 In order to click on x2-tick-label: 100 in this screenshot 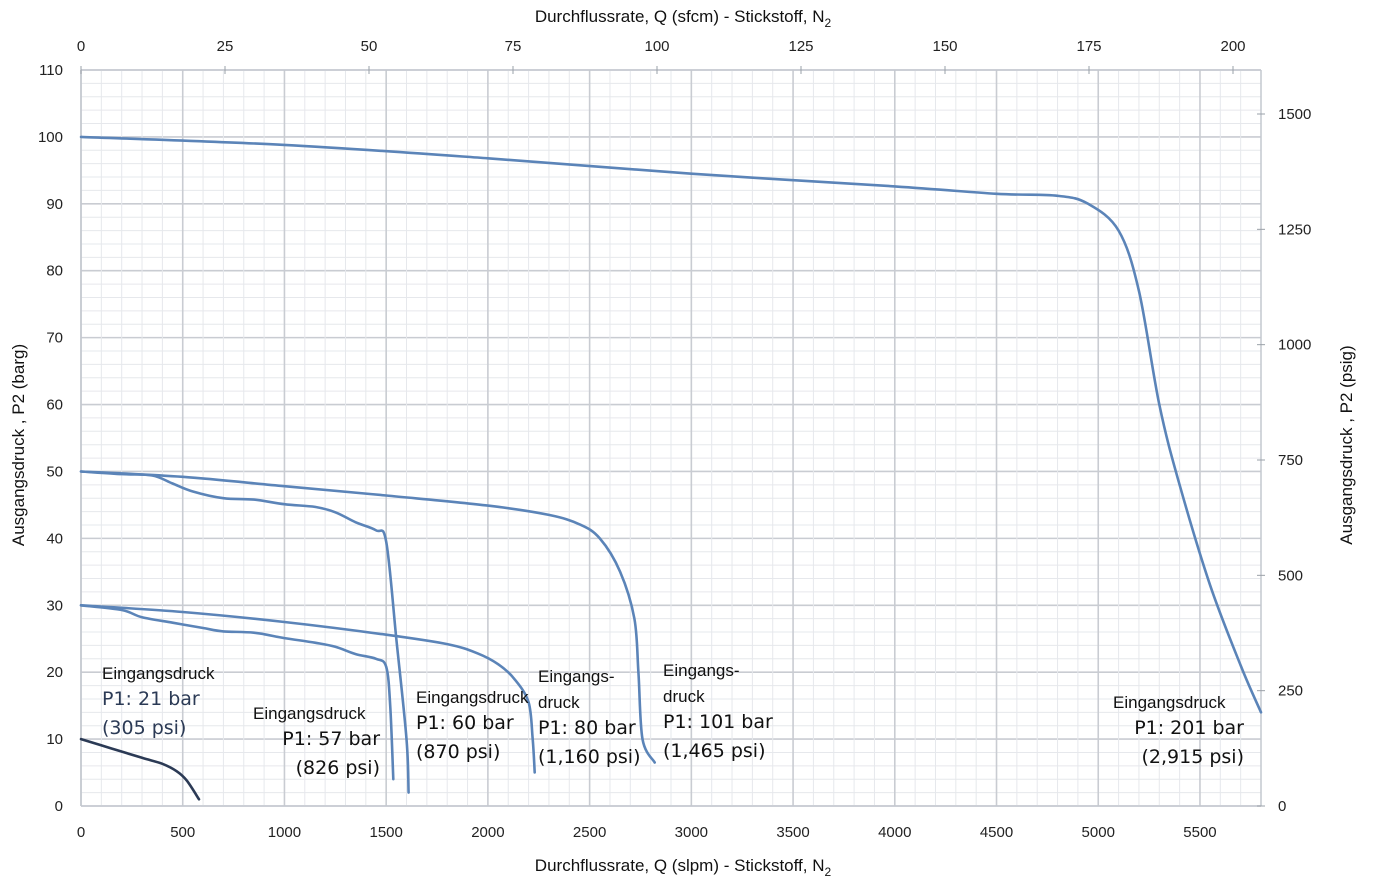, I will do `click(656, 46)`.